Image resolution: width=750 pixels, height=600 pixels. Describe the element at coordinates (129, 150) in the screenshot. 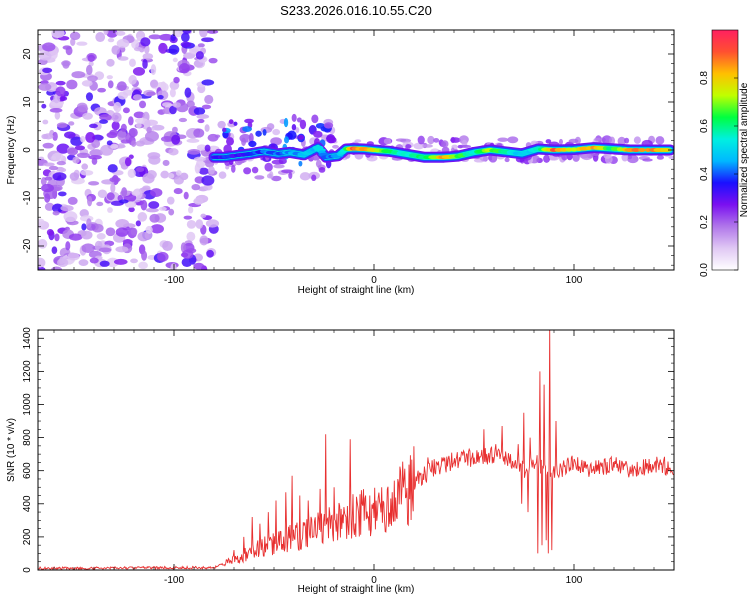

I see `spectrogram-noise-region` at that location.